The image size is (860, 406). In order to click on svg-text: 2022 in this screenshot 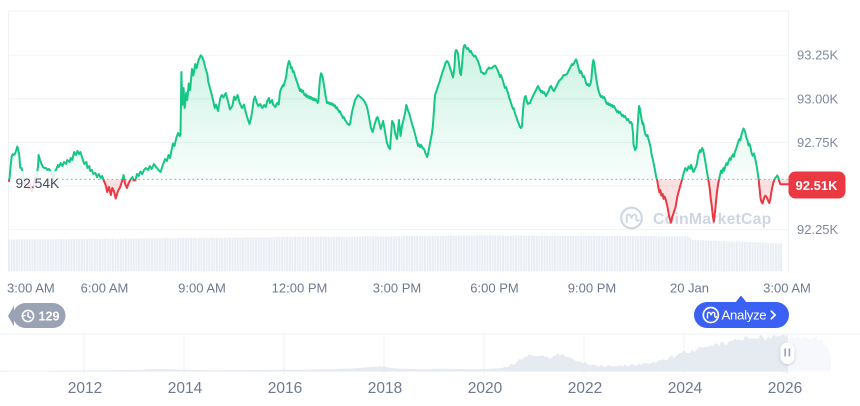, I will do `click(585, 388)`.